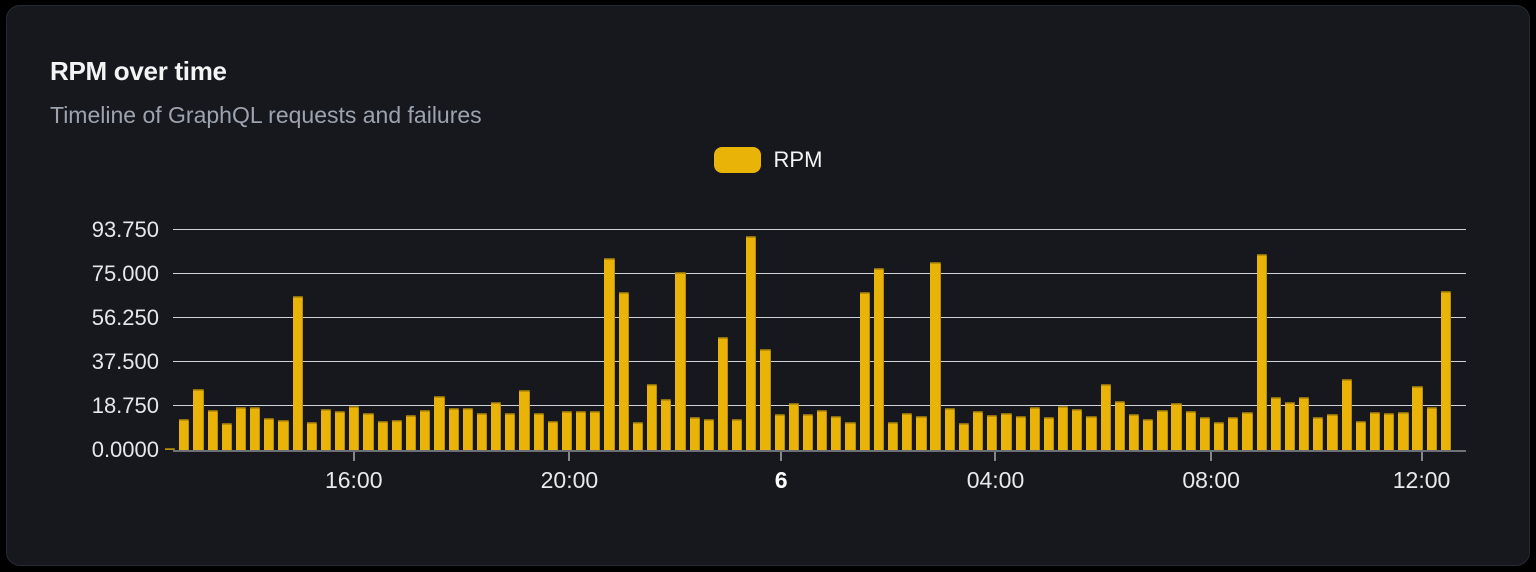 Image resolution: width=1536 pixels, height=572 pixels. I want to click on y-tick-label: 56.250, so click(125, 317).